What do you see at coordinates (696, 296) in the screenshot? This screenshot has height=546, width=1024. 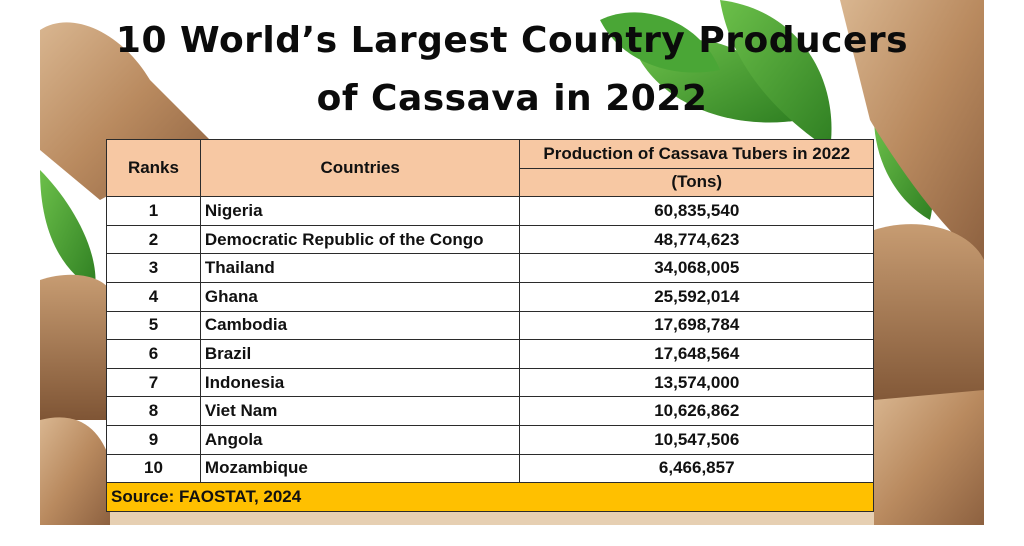 I see `production-cell: 25,592,014` at bounding box center [696, 296].